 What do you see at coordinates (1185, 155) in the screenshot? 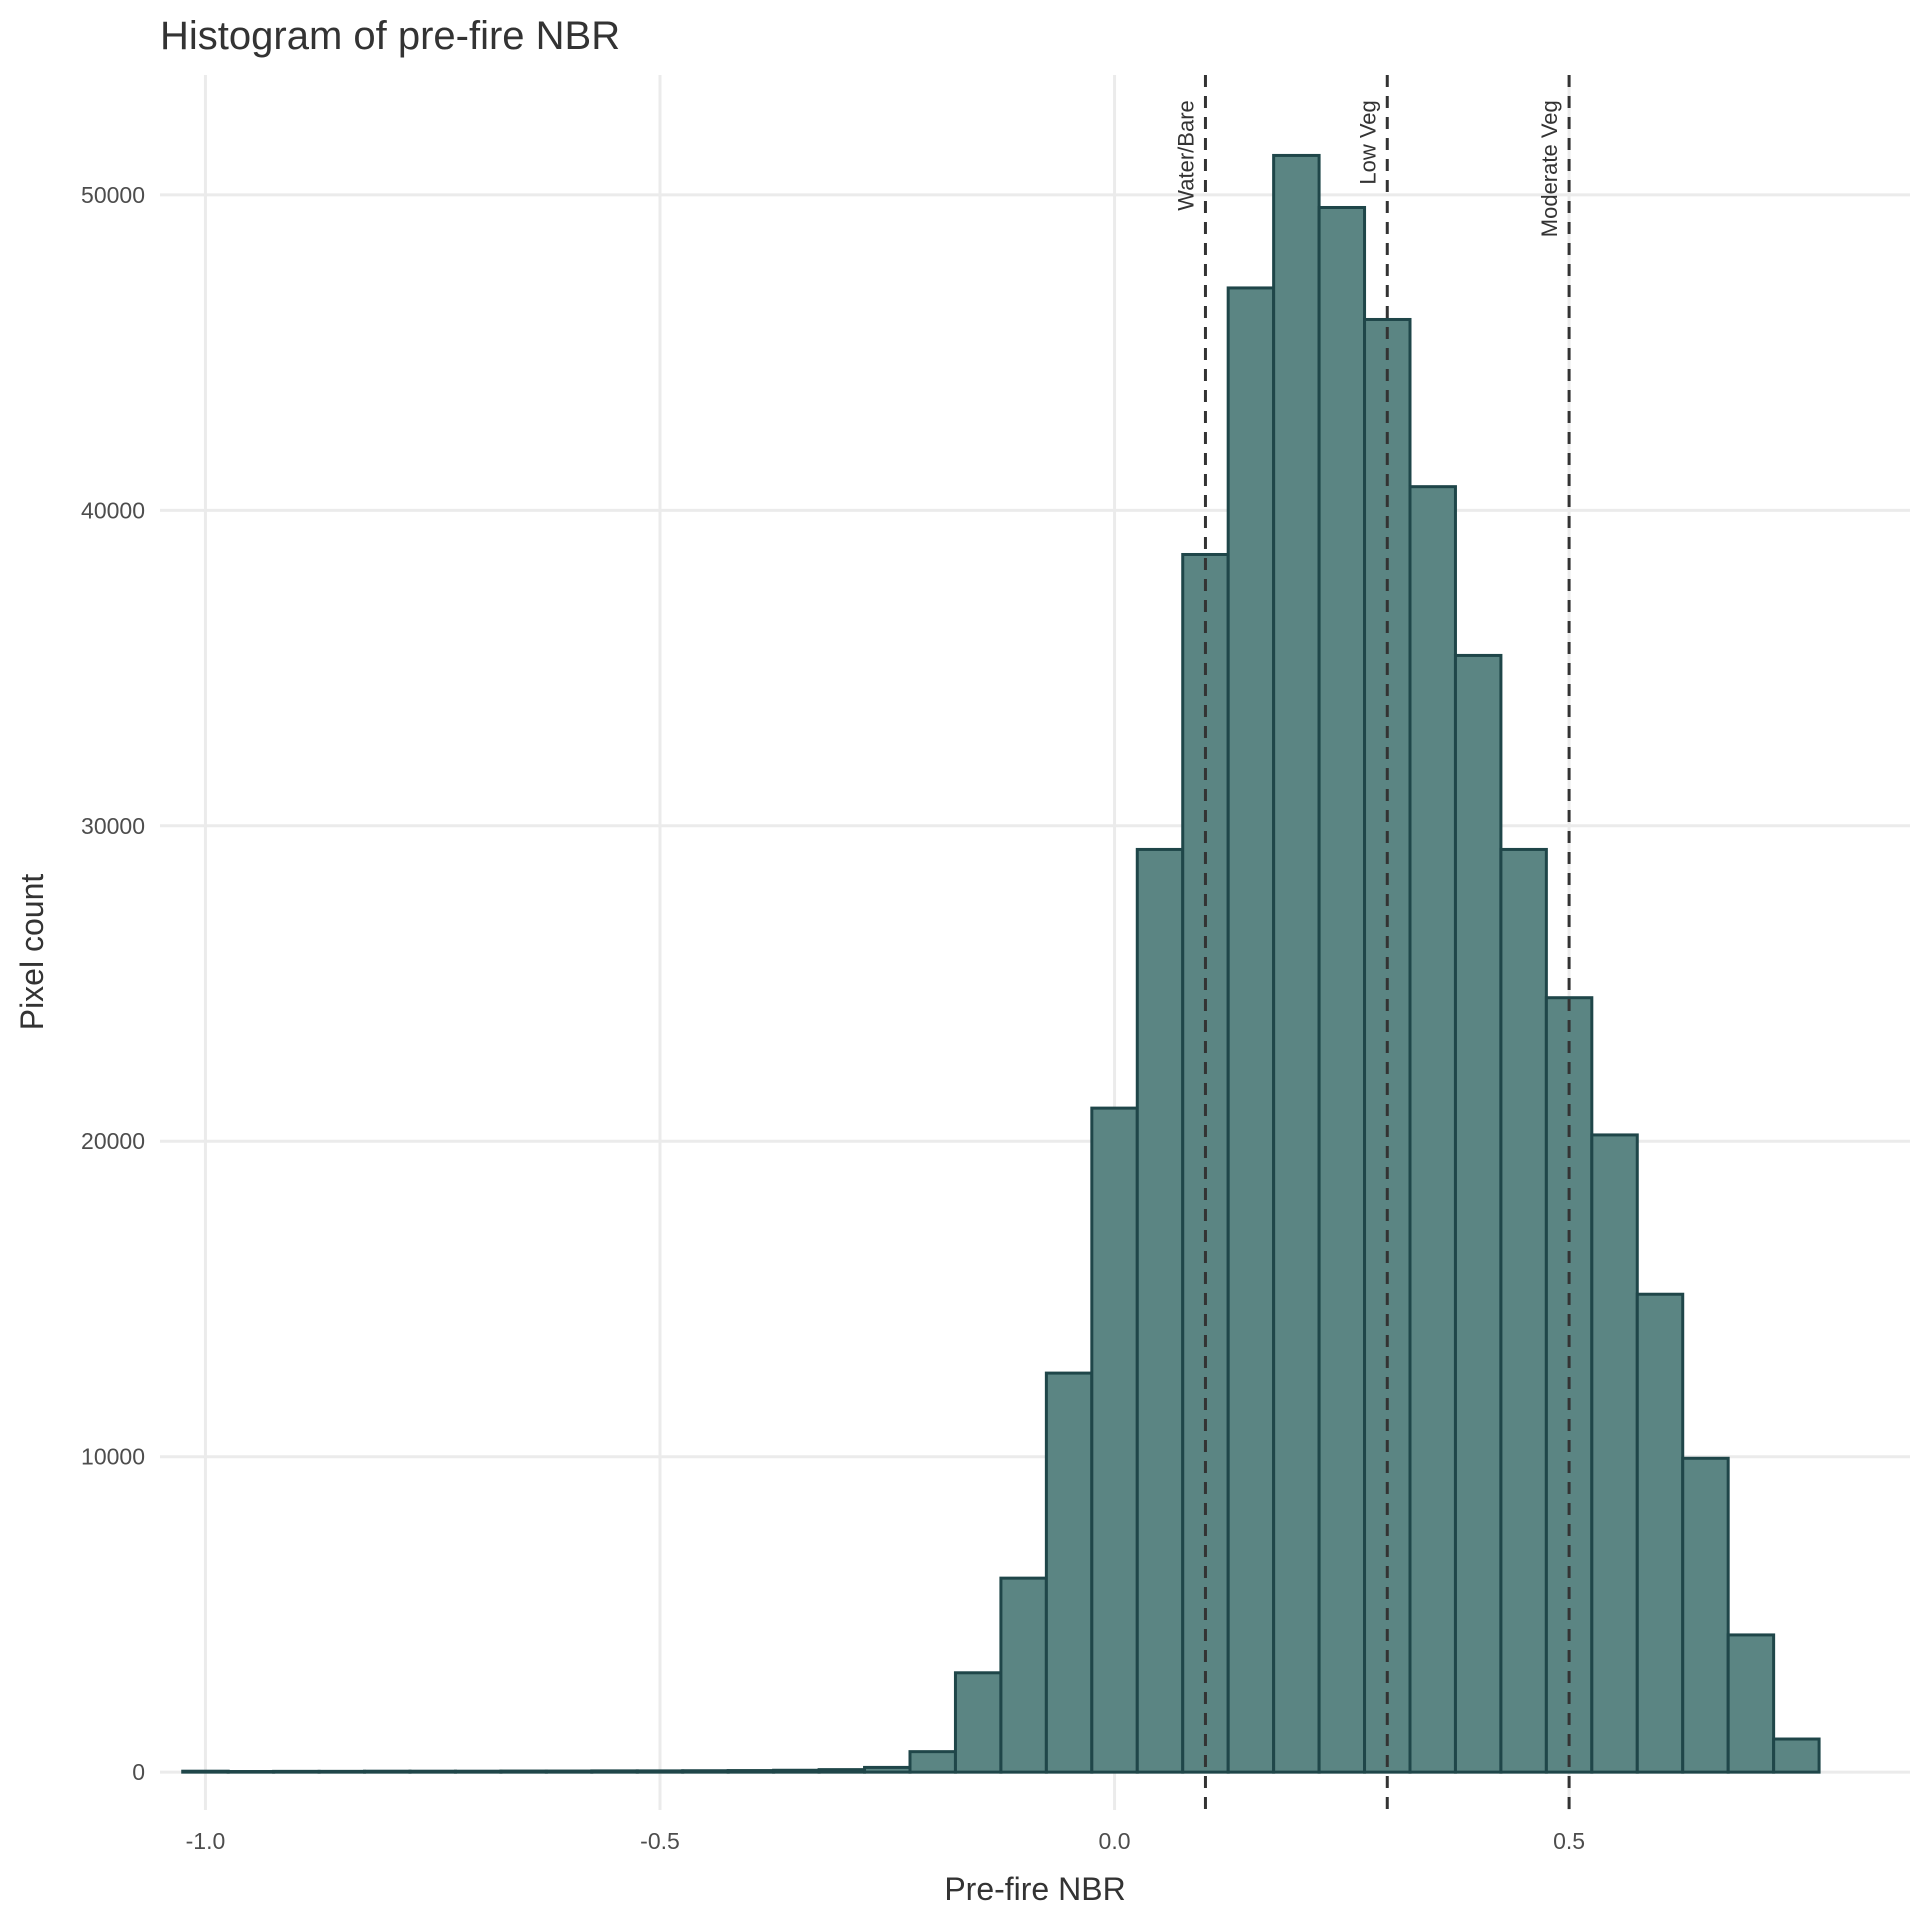
I see `reference-line-label: Water/Bare` at bounding box center [1185, 155].